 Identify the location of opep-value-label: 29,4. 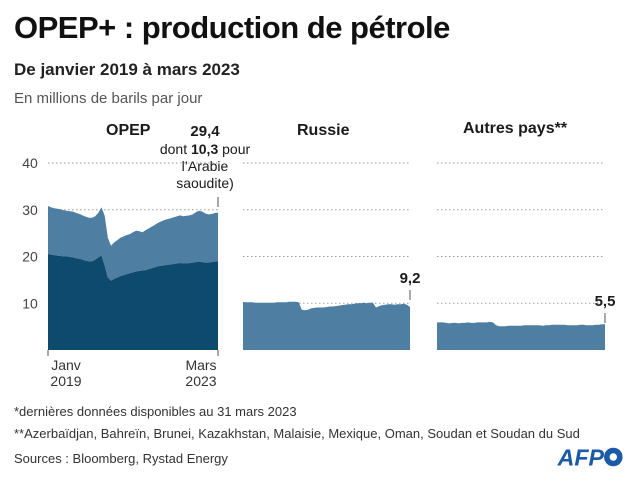
(205, 131).